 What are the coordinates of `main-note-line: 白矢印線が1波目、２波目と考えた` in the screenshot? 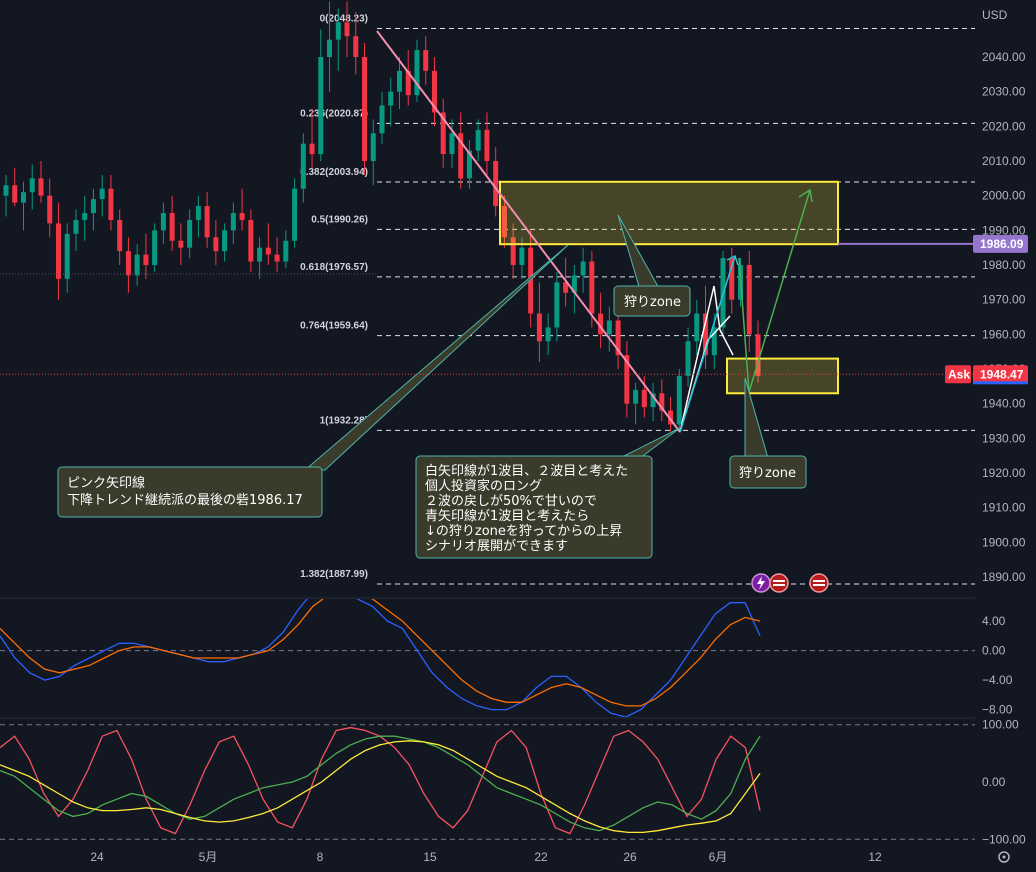 It's located at (526, 471).